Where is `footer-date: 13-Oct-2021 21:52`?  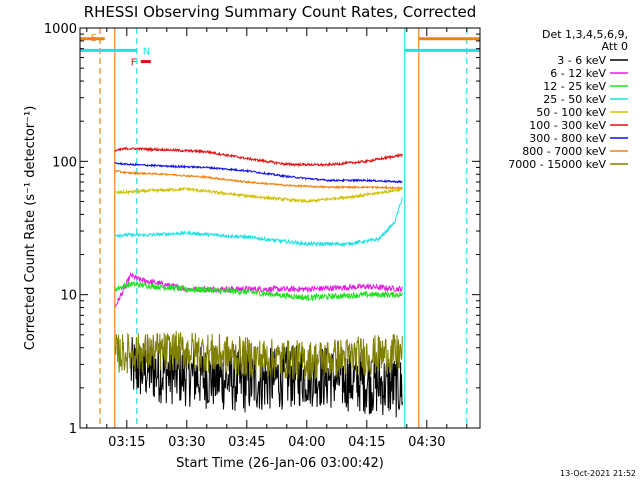 footer-date: 13-Oct-2021 21:52 is located at coordinates (598, 473).